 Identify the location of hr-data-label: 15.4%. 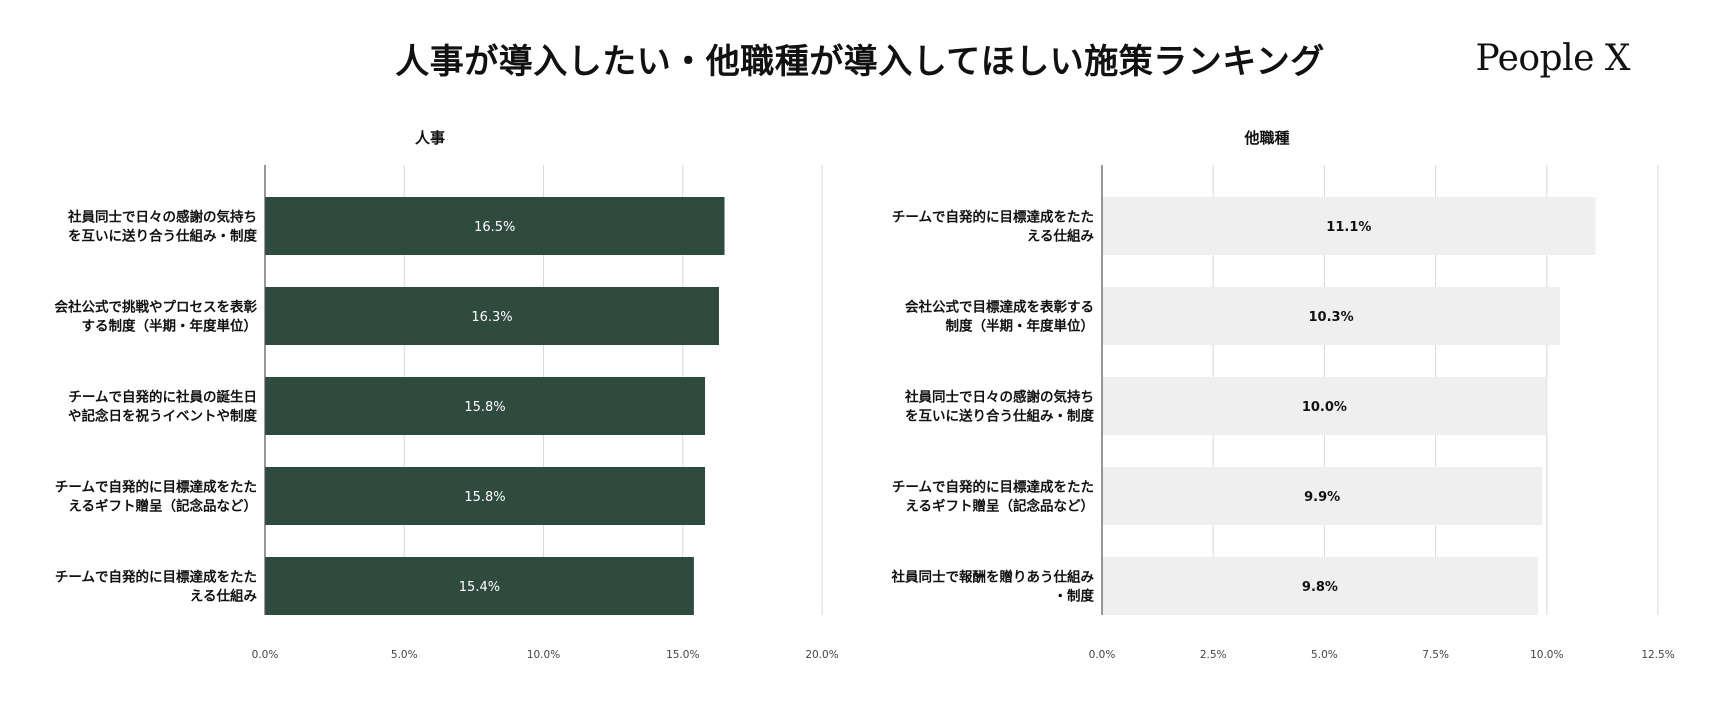
(479, 587).